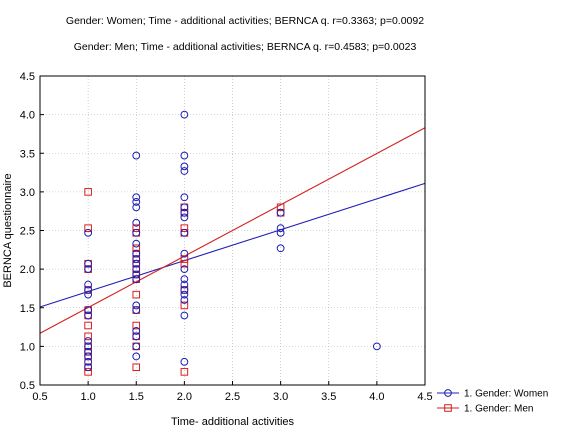 The height and width of the screenshot is (433, 570). I want to click on x-tick-label: 3.0, so click(280, 397).